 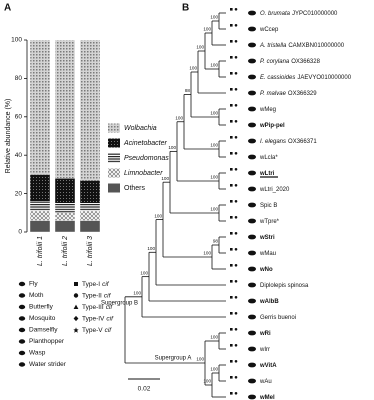 I want to click on supergroup-label: Supergroup A, so click(x=173, y=359).